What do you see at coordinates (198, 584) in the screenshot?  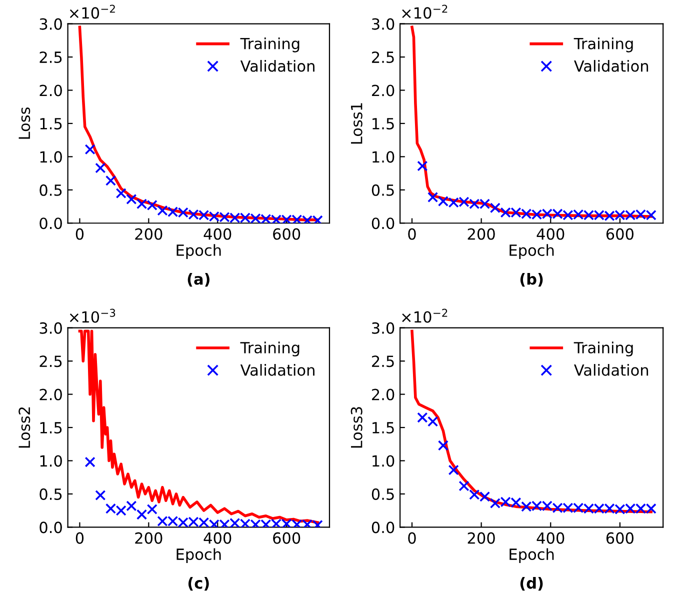 I see `text: (c)` at bounding box center [198, 584].